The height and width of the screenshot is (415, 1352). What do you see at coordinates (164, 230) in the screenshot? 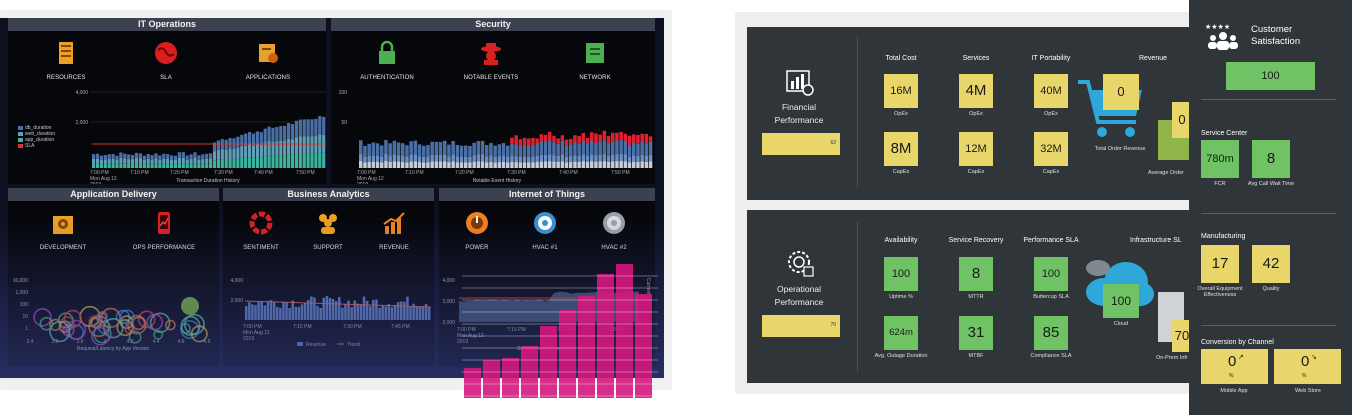
I see `ops-performance-tile: OPS PERFORMANCE` at bounding box center [164, 230].